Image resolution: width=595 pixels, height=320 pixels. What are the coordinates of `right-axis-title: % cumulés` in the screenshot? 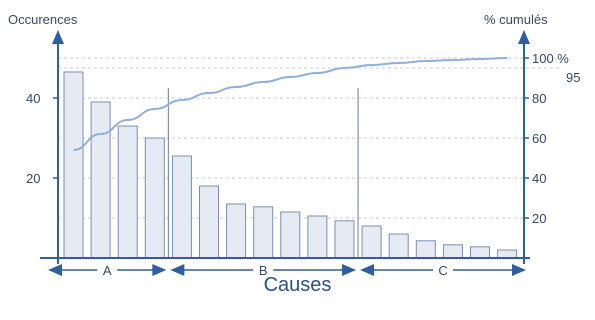 It's located at (516, 19).